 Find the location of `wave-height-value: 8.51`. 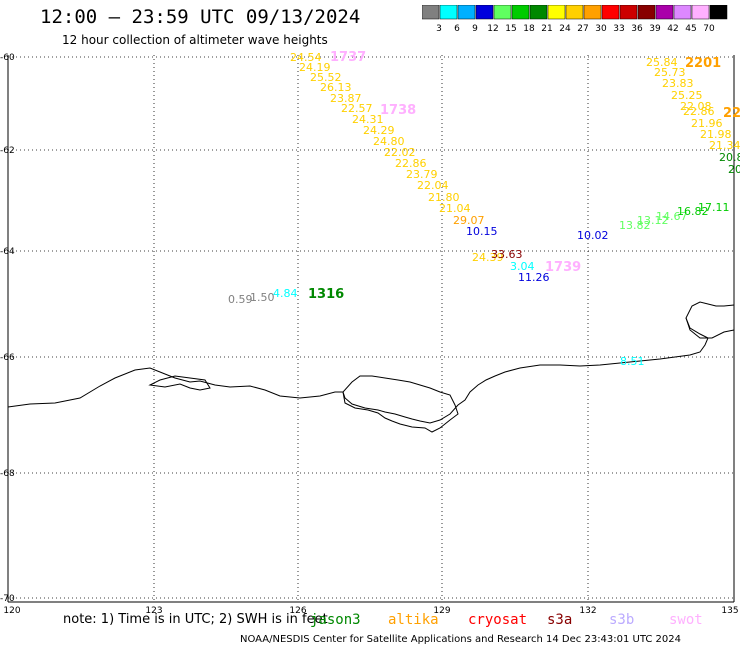

wave-height-value: 8.51 is located at coordinates (632, 361).